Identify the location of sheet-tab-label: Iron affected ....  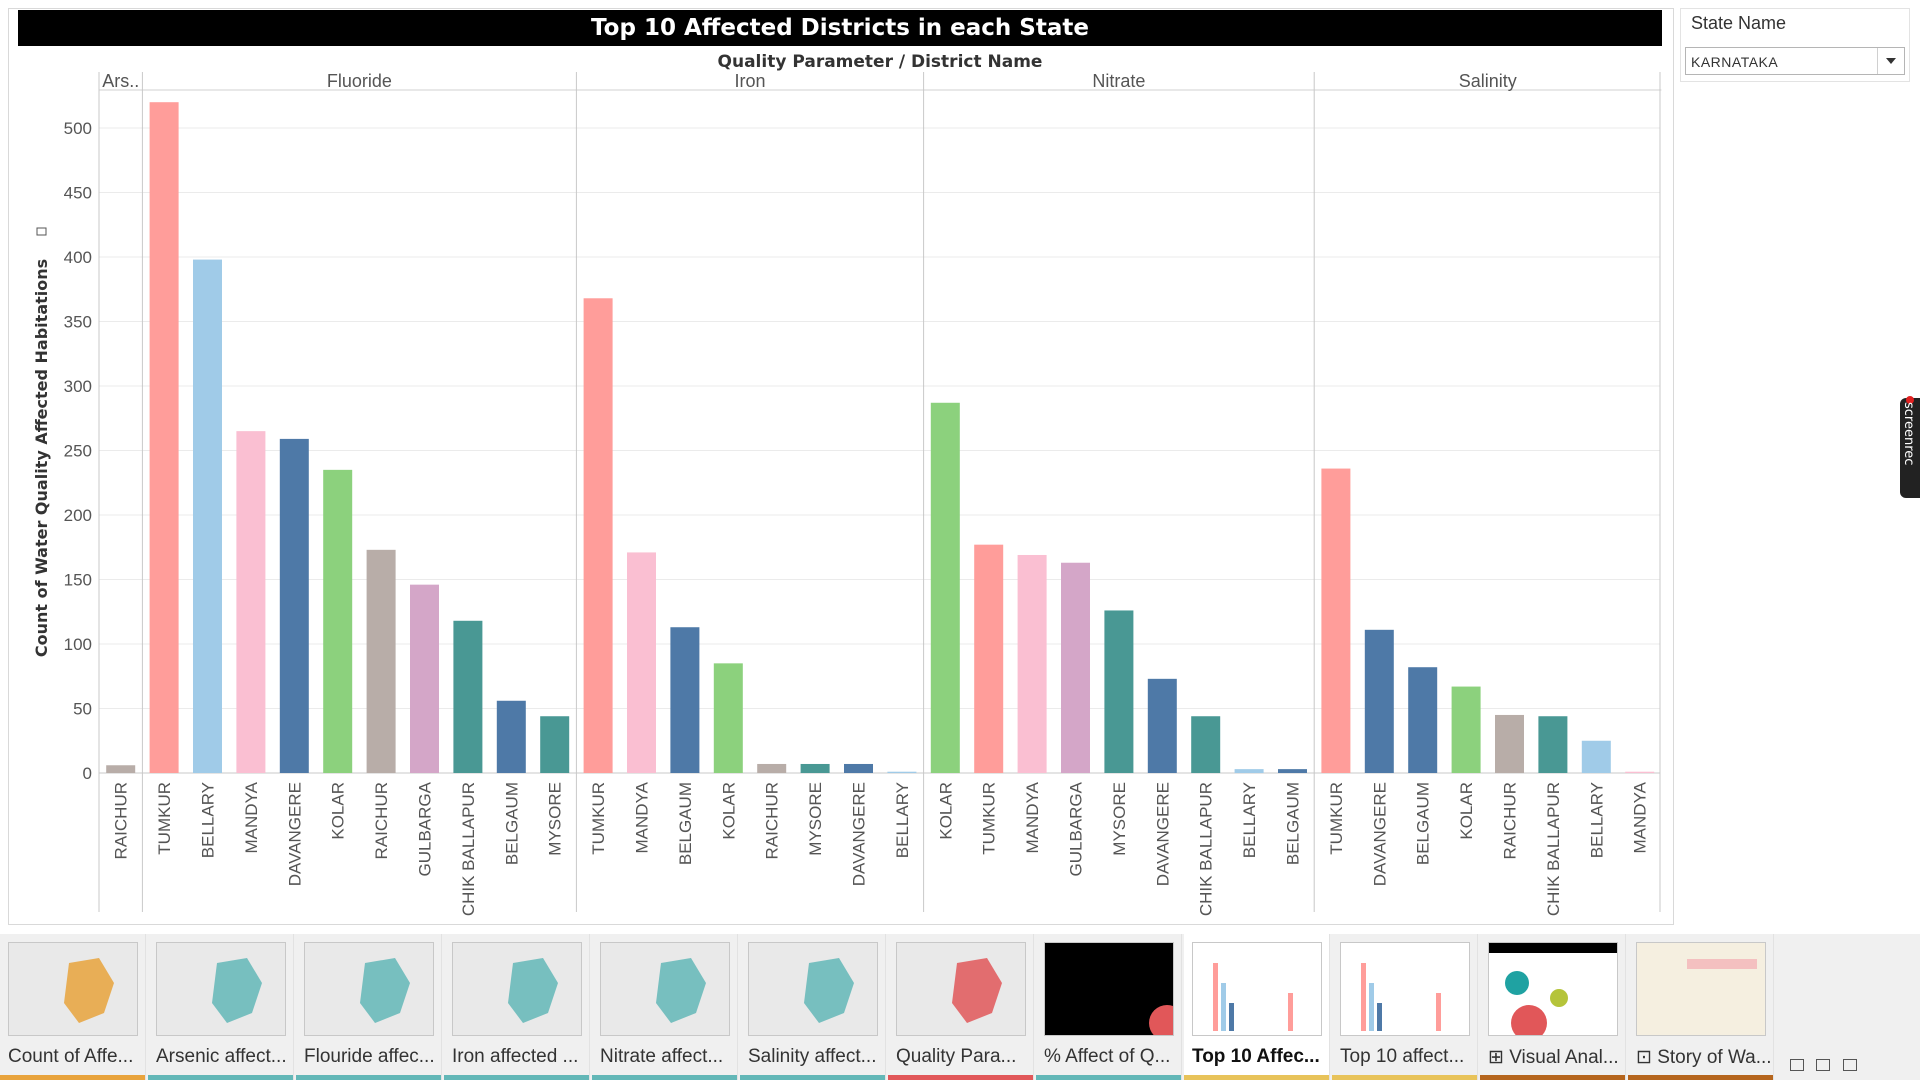
(515, 1056).